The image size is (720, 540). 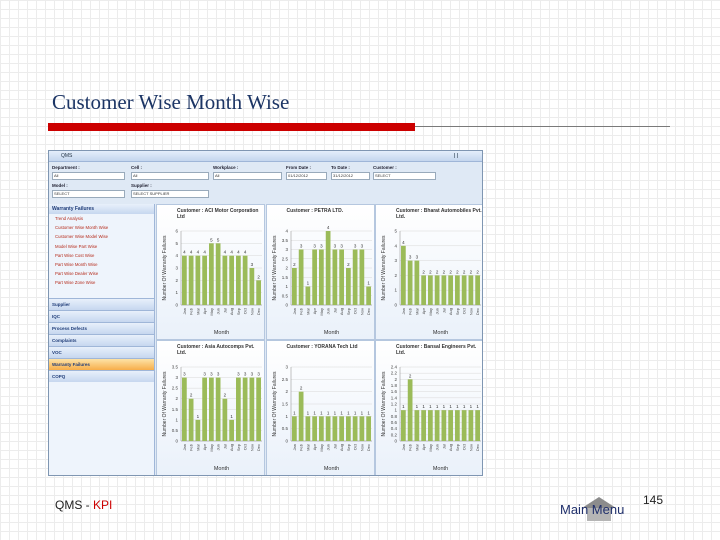 What do you see at coordinates (88, 194) in the screenshot?
I see `filter-input: SELECT` at bounding box center [88, 194].